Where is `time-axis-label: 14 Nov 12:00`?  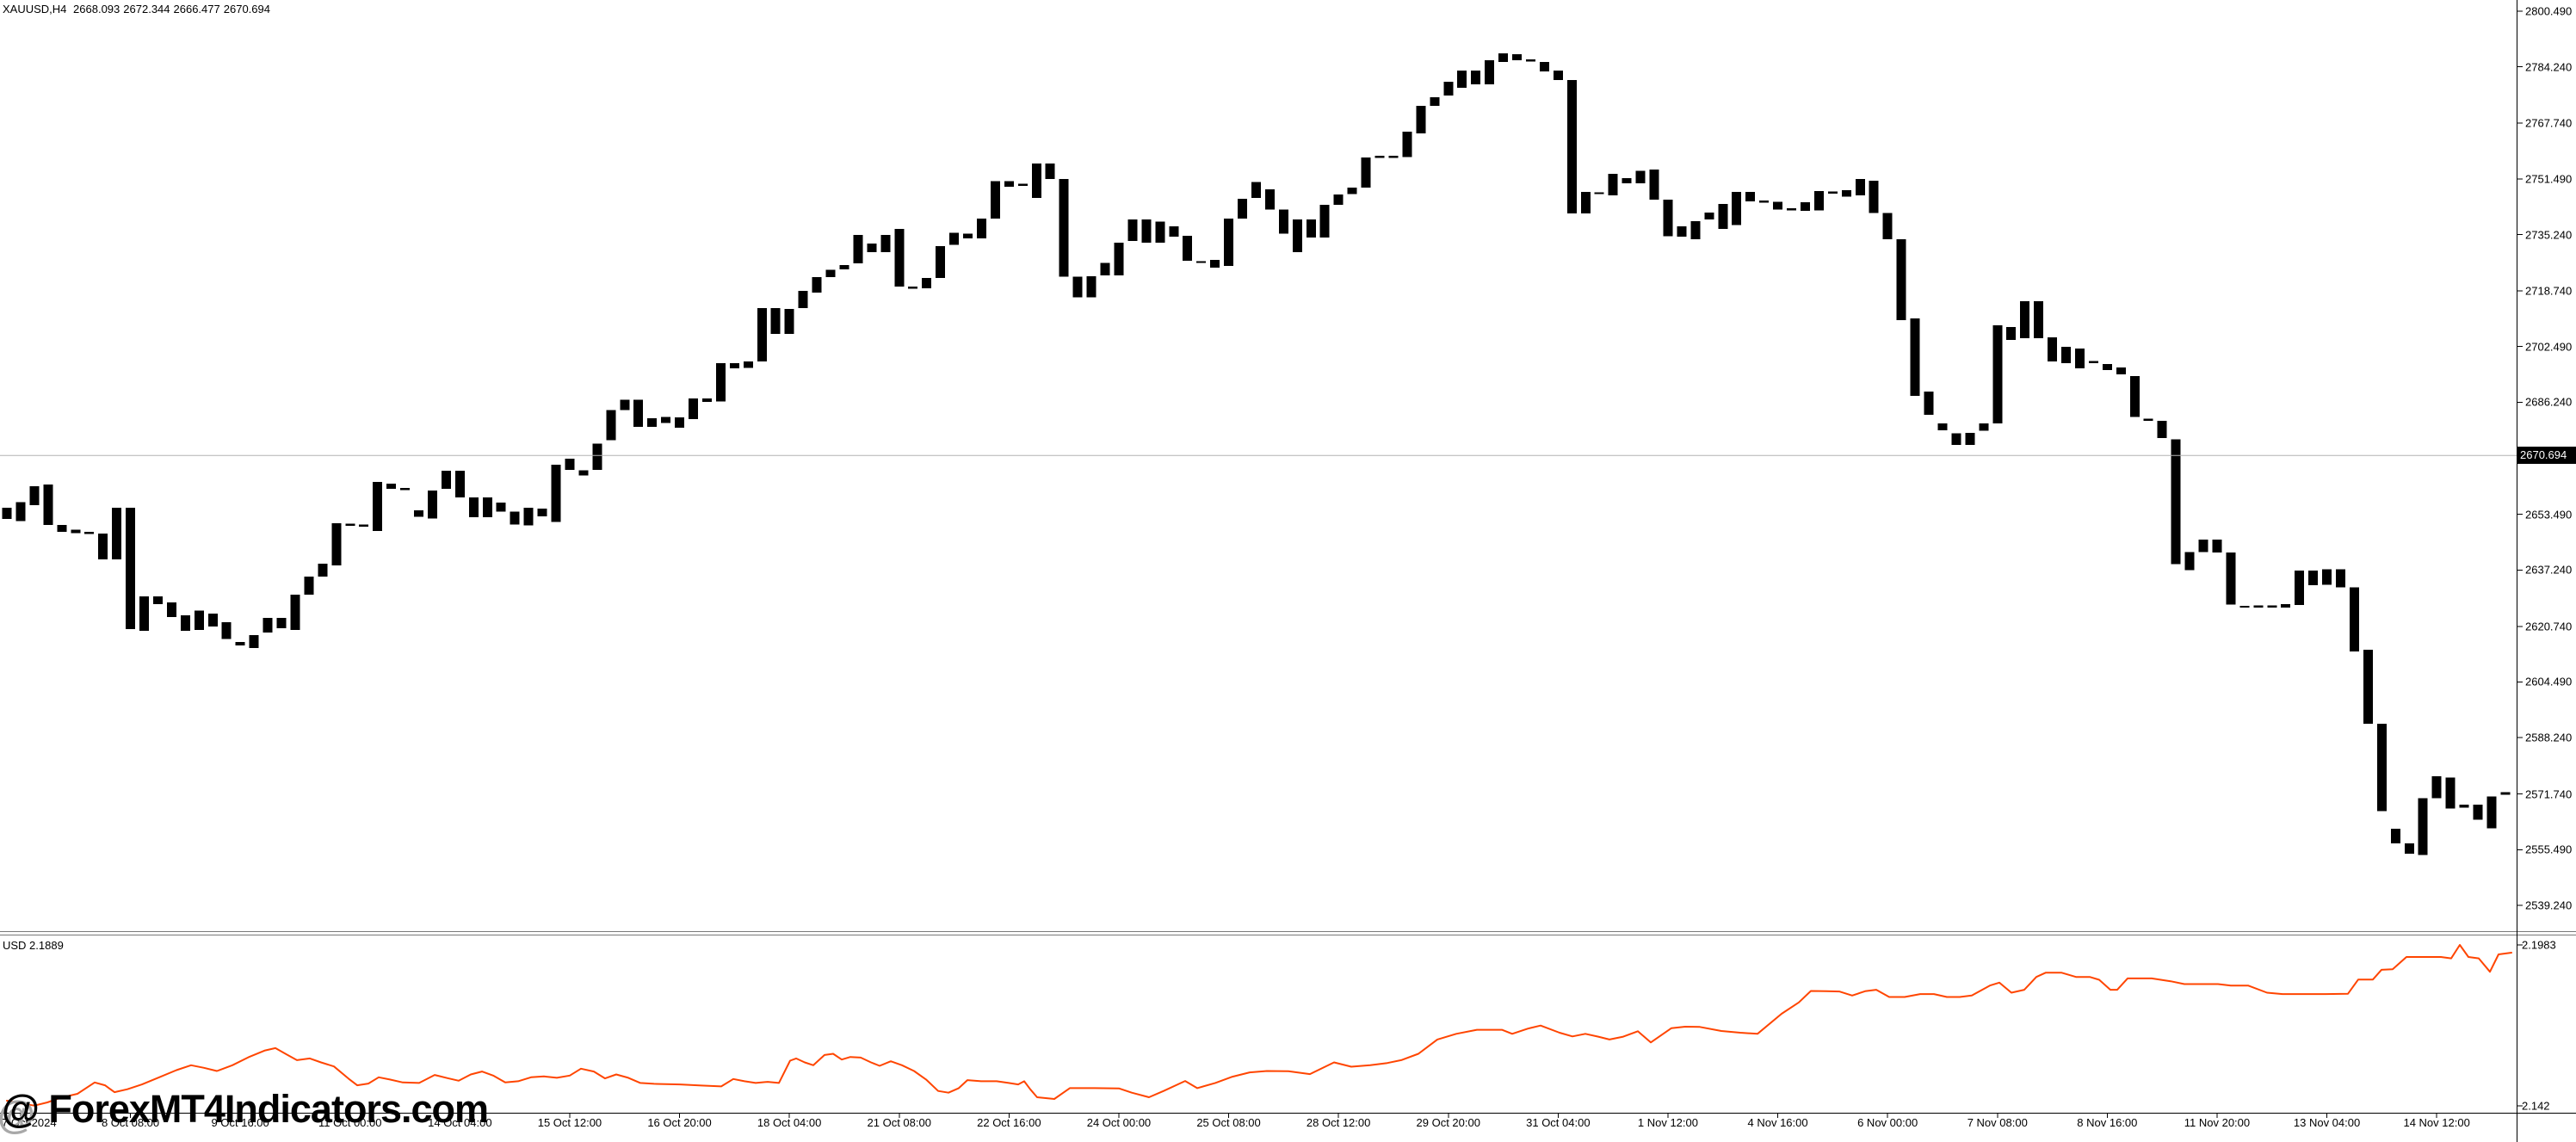 time-axis-label: 14 Nov 12:00 is located at coordinates (2436, 1122).